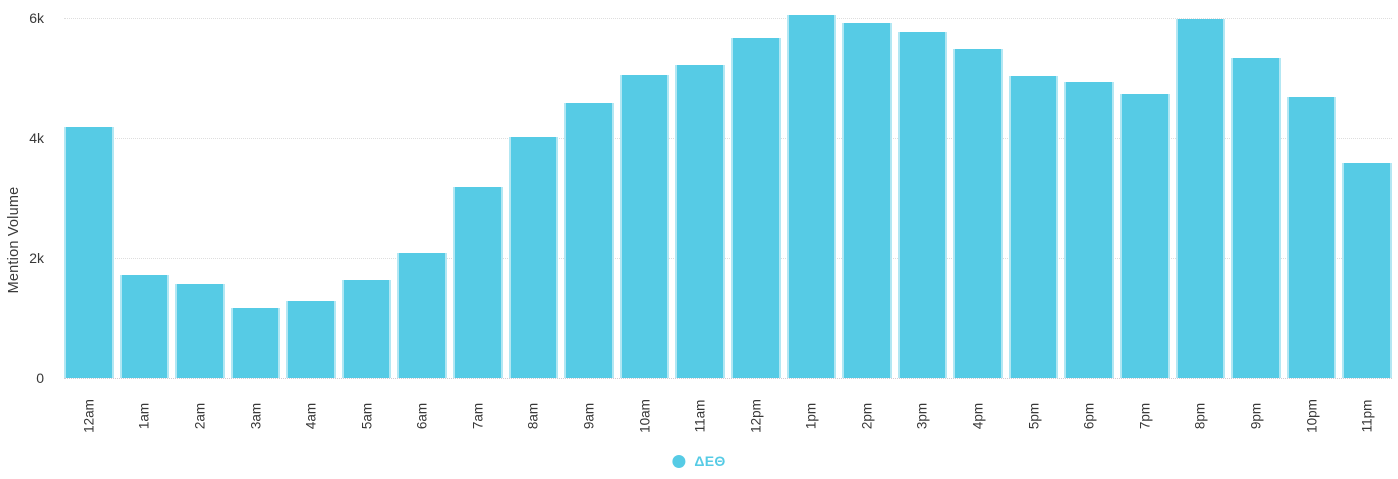 The width and height of the screenshot is (1398, 479). I want to click on bar-9pm, so click(1256, 217).